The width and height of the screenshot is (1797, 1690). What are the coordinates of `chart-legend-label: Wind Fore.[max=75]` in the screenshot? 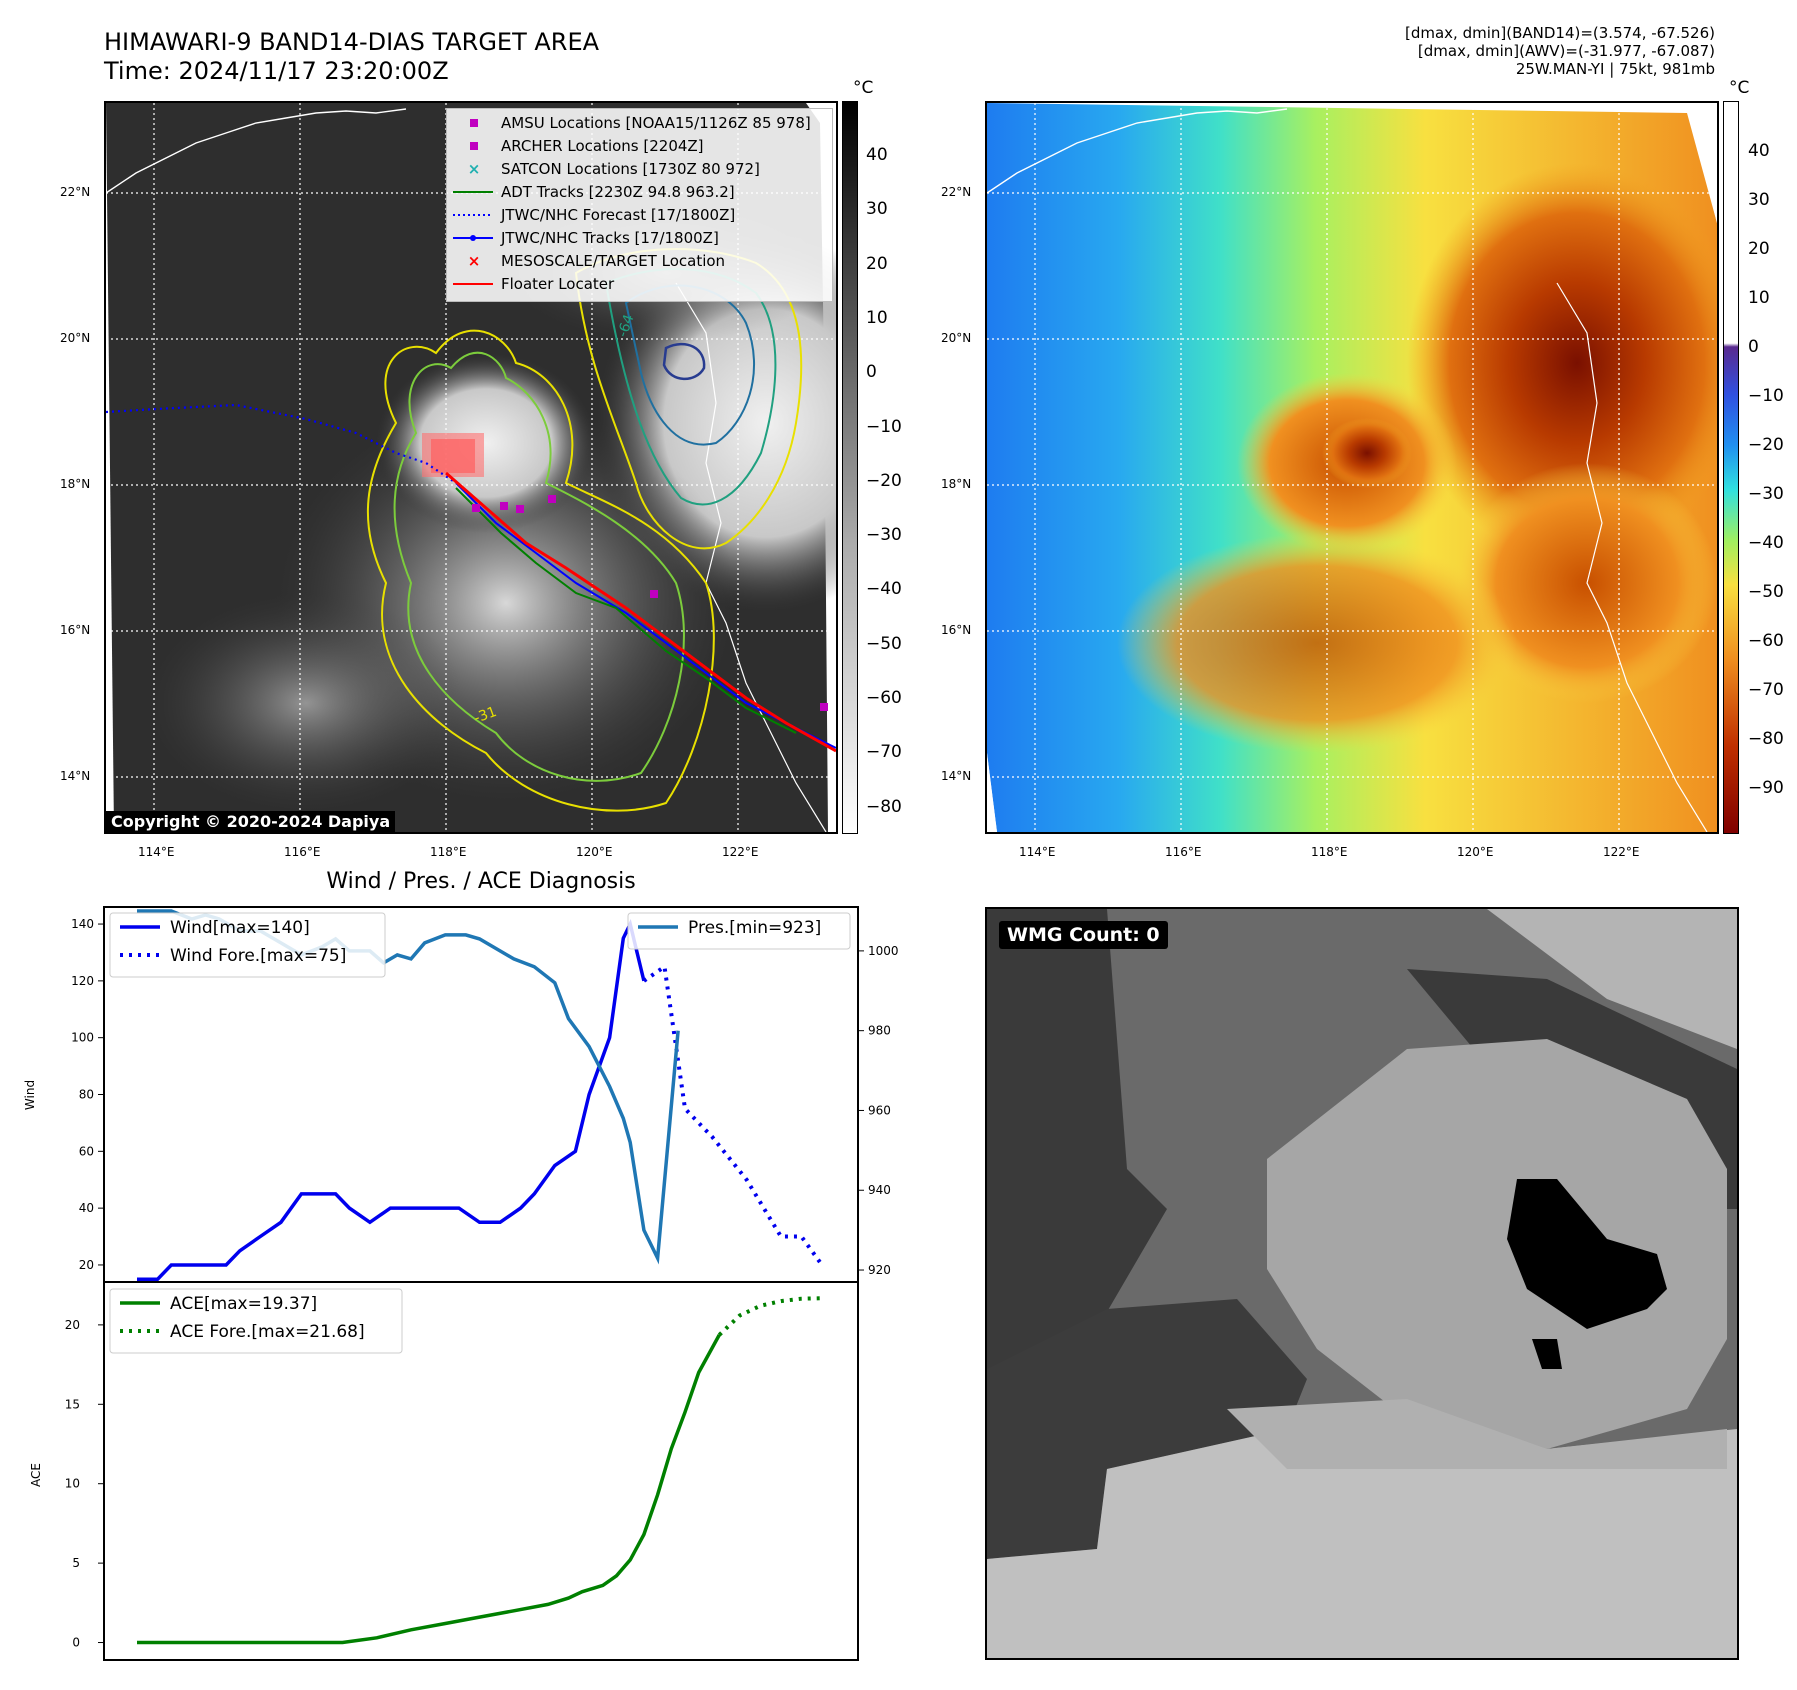 It's located at (258, 956).